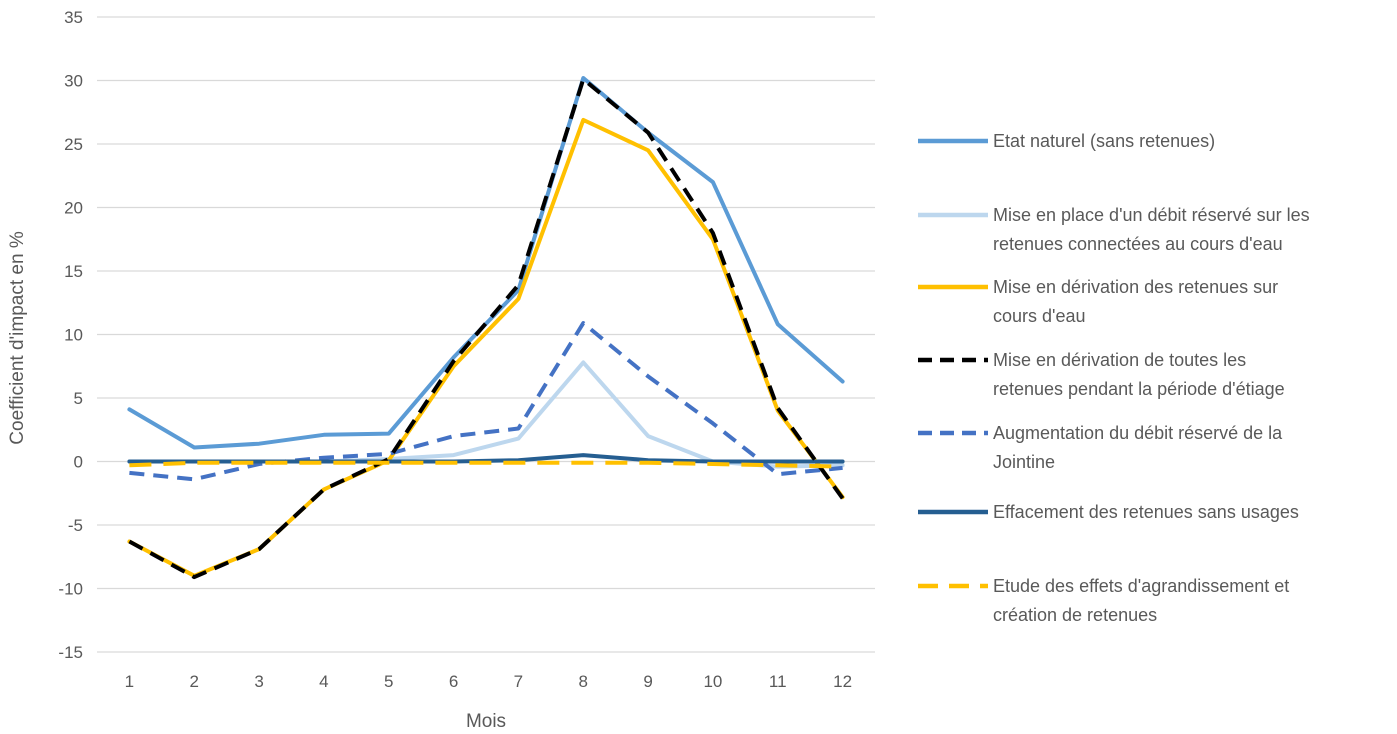 The width and height of the screenshot is (1397, 734). Describe the element at coordinates (1146, 512) in the screenshot. I see `legend-label: Effacement des retenues sans usages` at that location.